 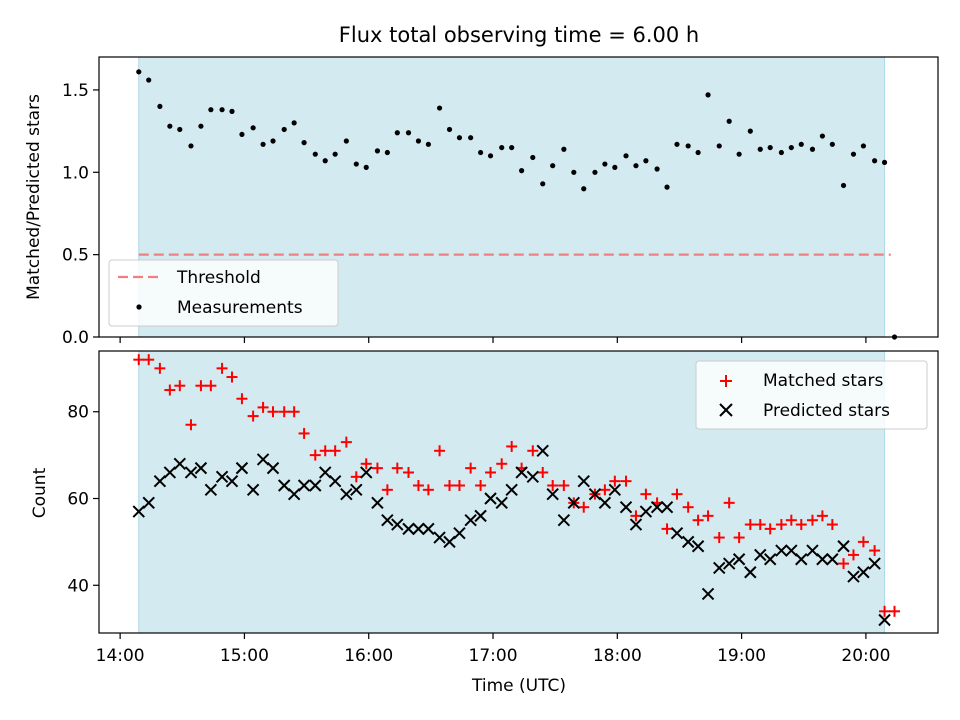 I want to click on x-tick-label: 20:00, so click(x=865, y=656).